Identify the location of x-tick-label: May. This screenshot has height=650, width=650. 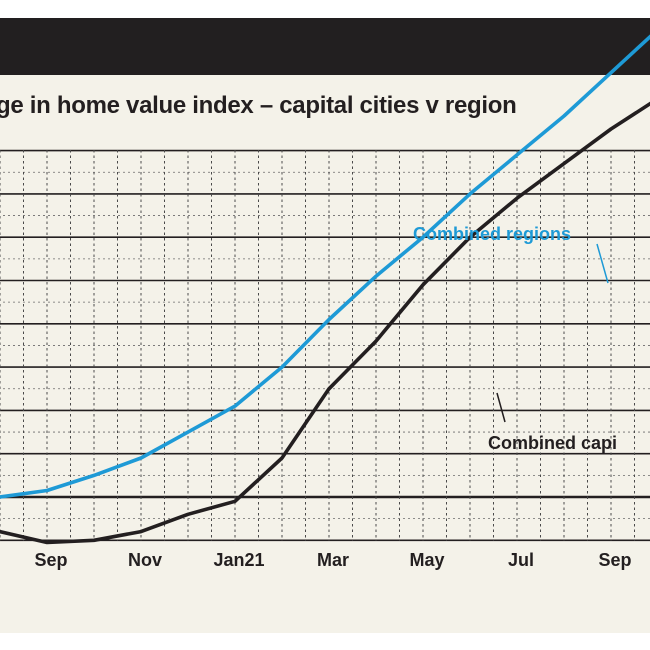
(426, 560).